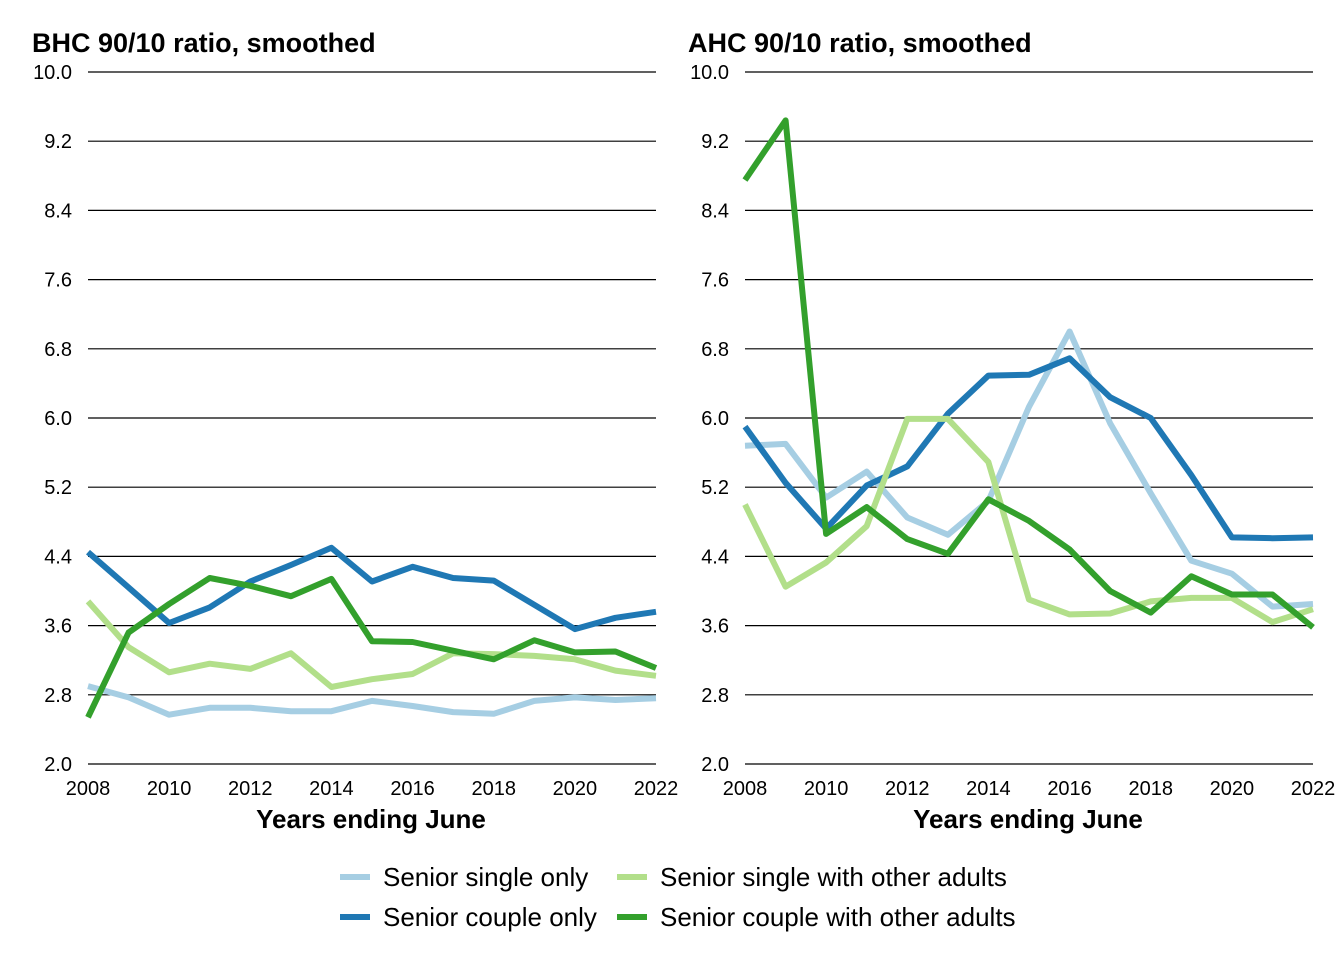 The width and height of the screenshot is (1344, 960). Describe the element at coordinates (490, 917) in the screenshot. I see `legend-label: Senior couple only` at that location.